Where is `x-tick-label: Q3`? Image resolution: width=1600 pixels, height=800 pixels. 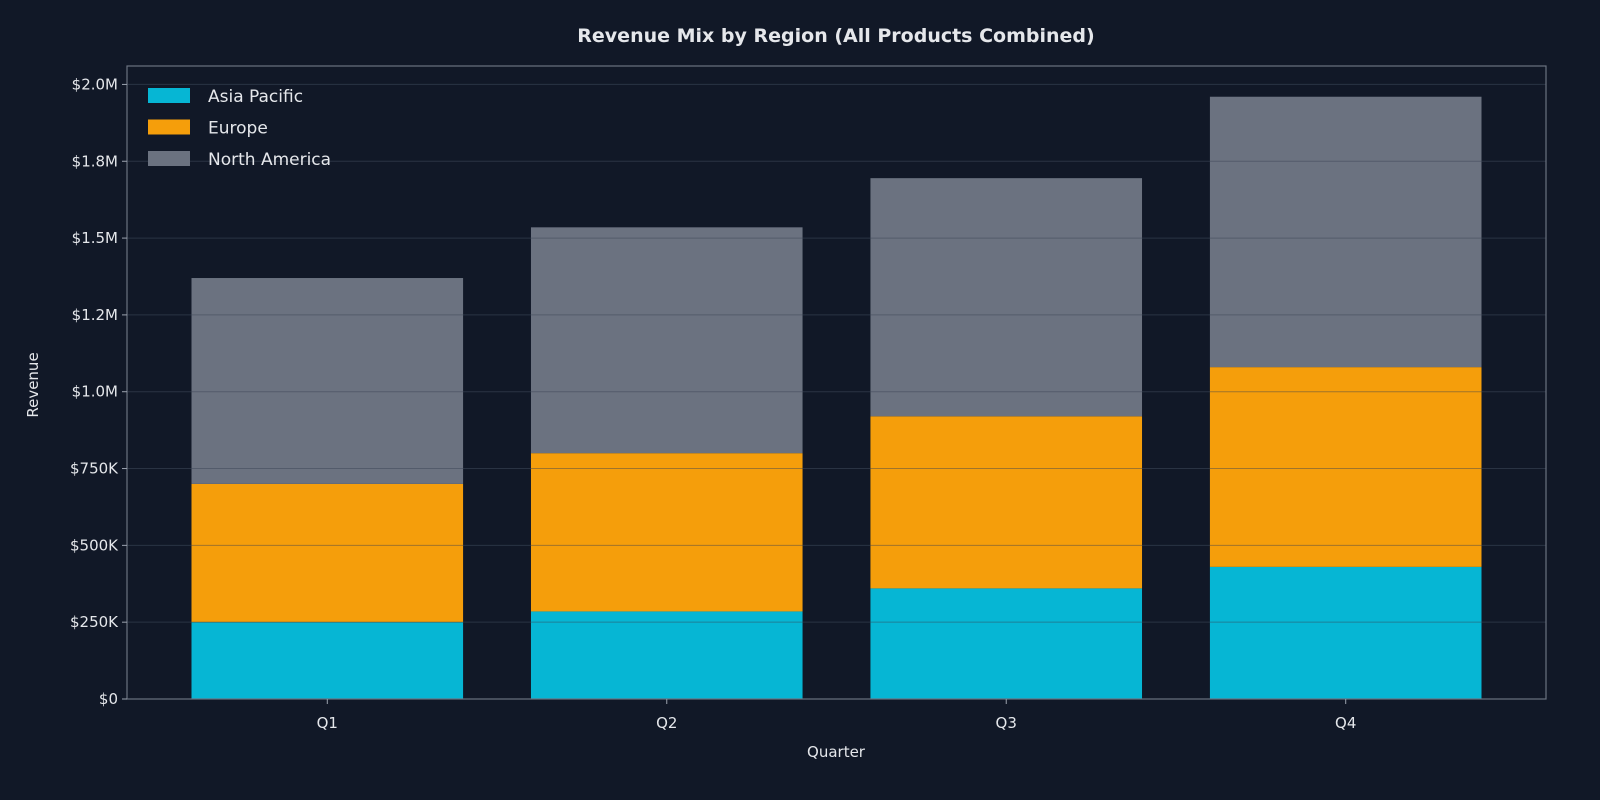
x-tick-label: Q3 is located at coordinates (1006, 723).